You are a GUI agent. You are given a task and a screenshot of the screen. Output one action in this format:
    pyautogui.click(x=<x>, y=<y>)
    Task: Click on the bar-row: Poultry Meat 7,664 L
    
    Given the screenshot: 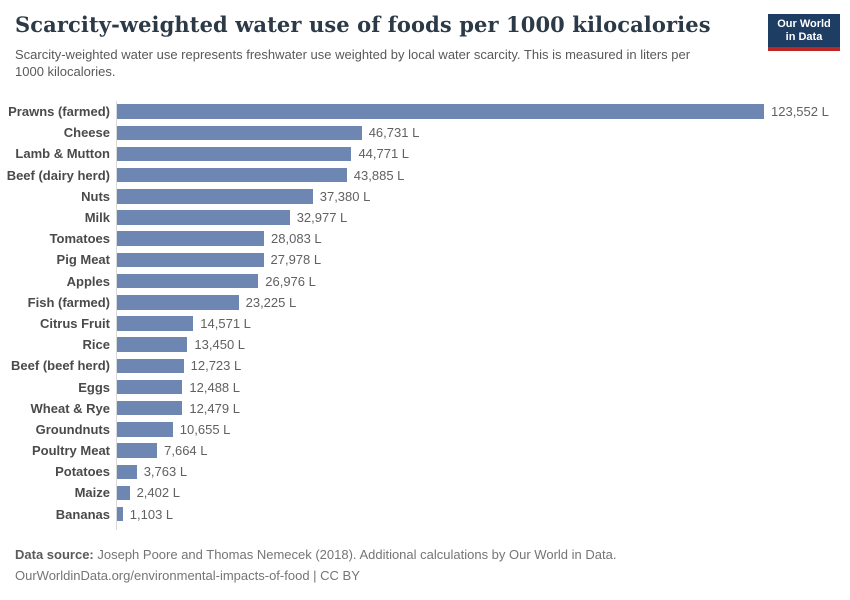 What is the action you would take?
    pyautogui.click(x=425, y=451)
    